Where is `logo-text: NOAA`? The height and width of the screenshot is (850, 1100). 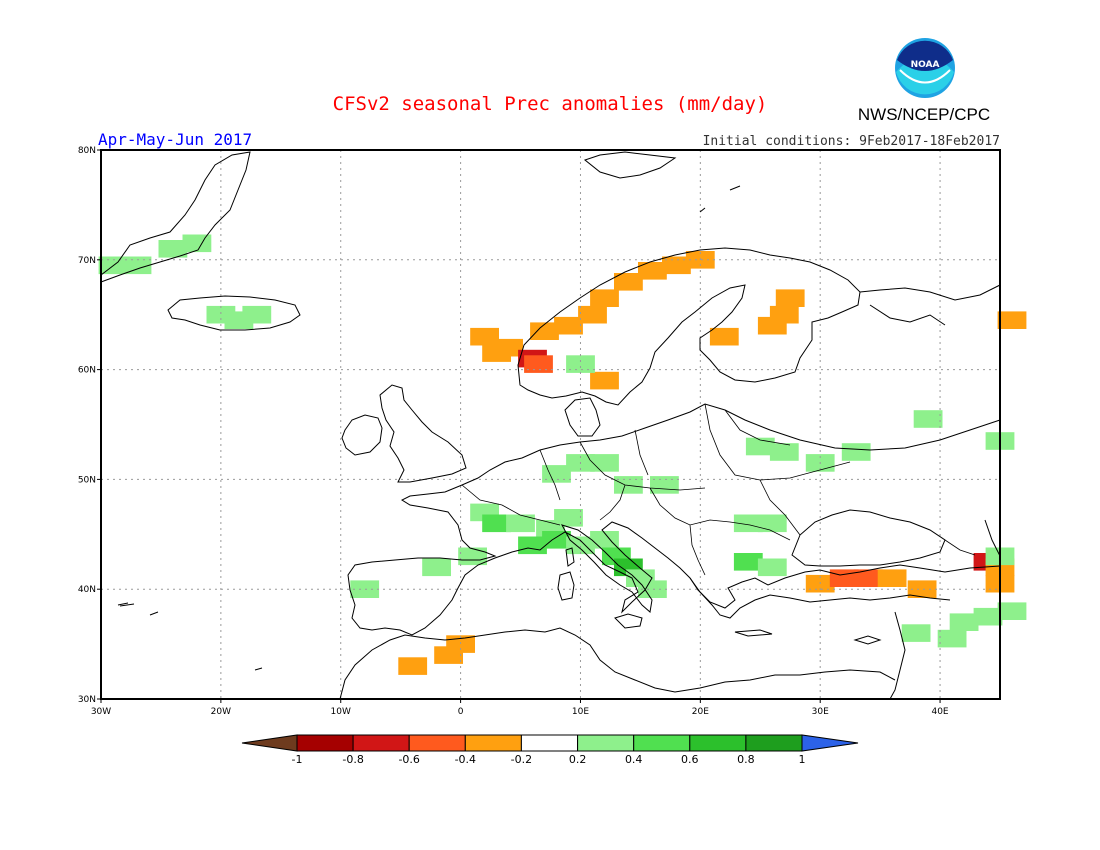
logo-text: NOAA is located at coordinates (925, 65).